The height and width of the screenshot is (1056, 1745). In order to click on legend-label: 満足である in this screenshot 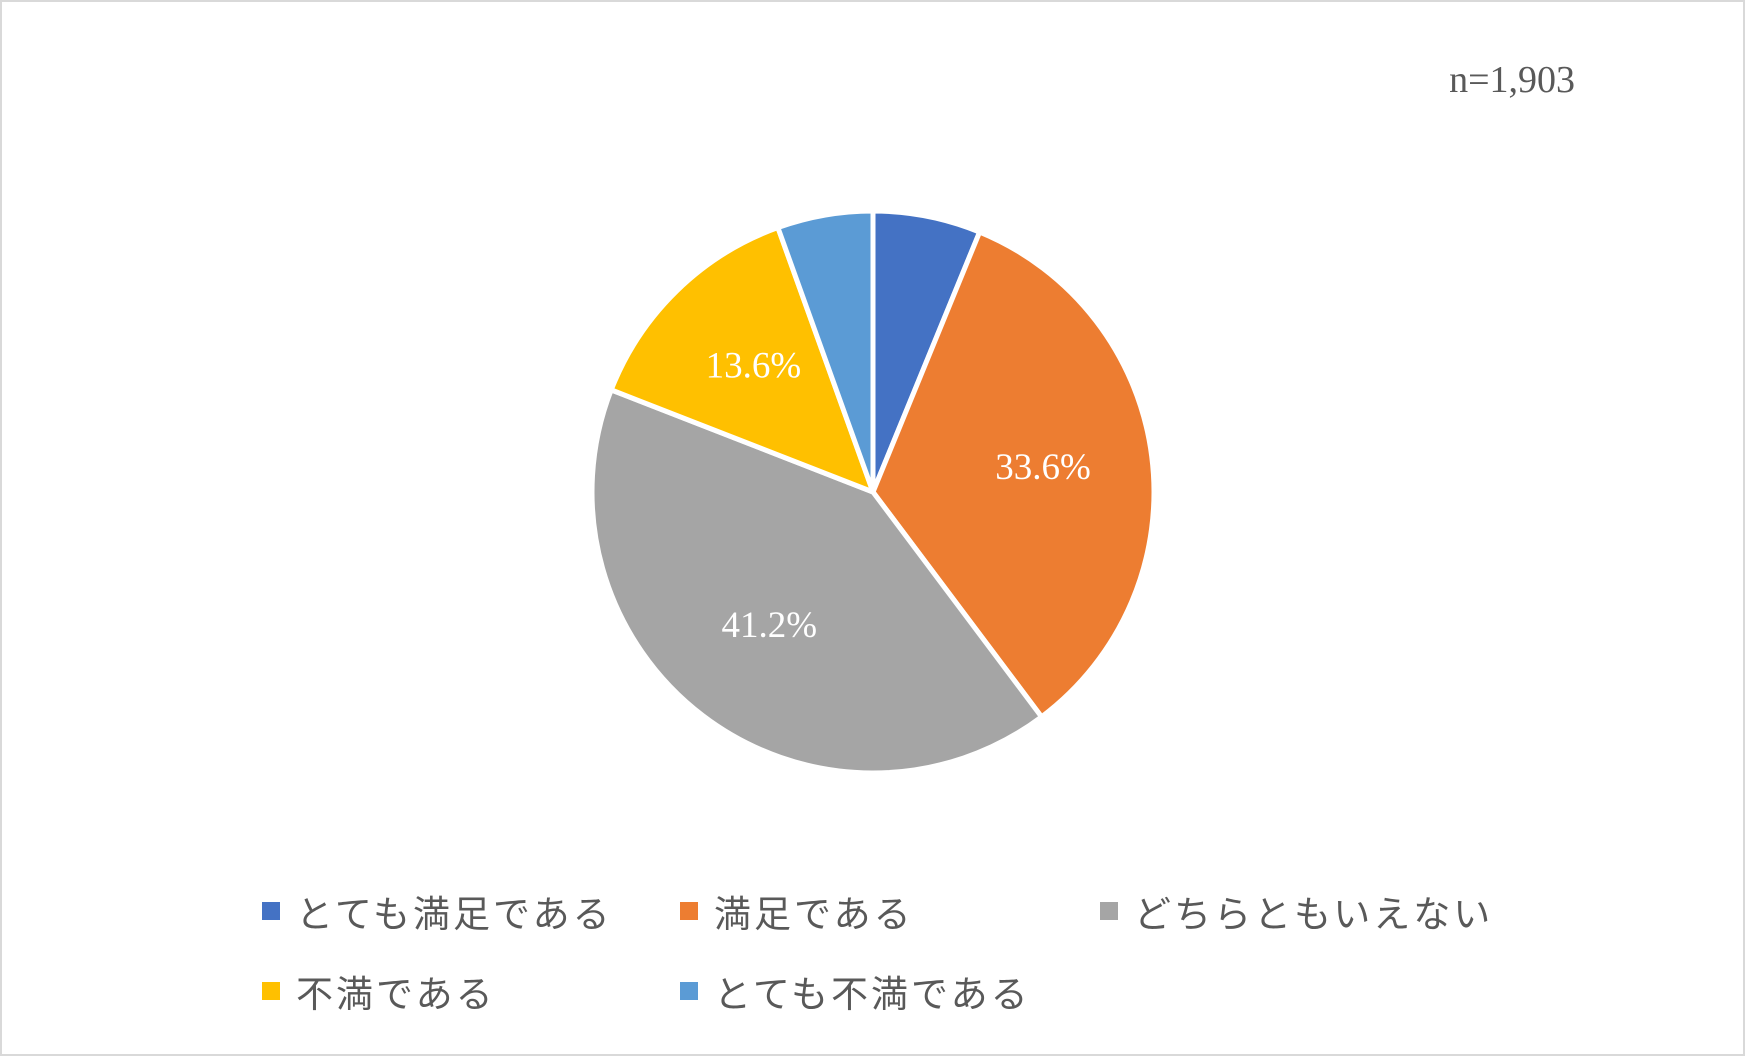, I will do `click(814, 914)`.